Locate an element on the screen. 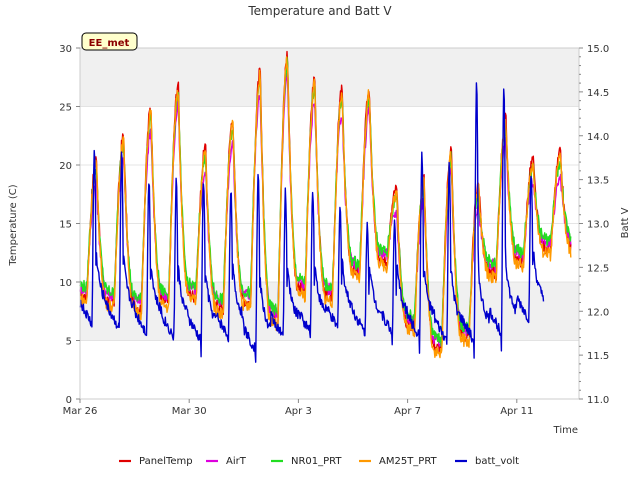 The height and width of the screenshot is (484, 640). y2-tick-label: 13.0 is located at coordinates (598, 225).